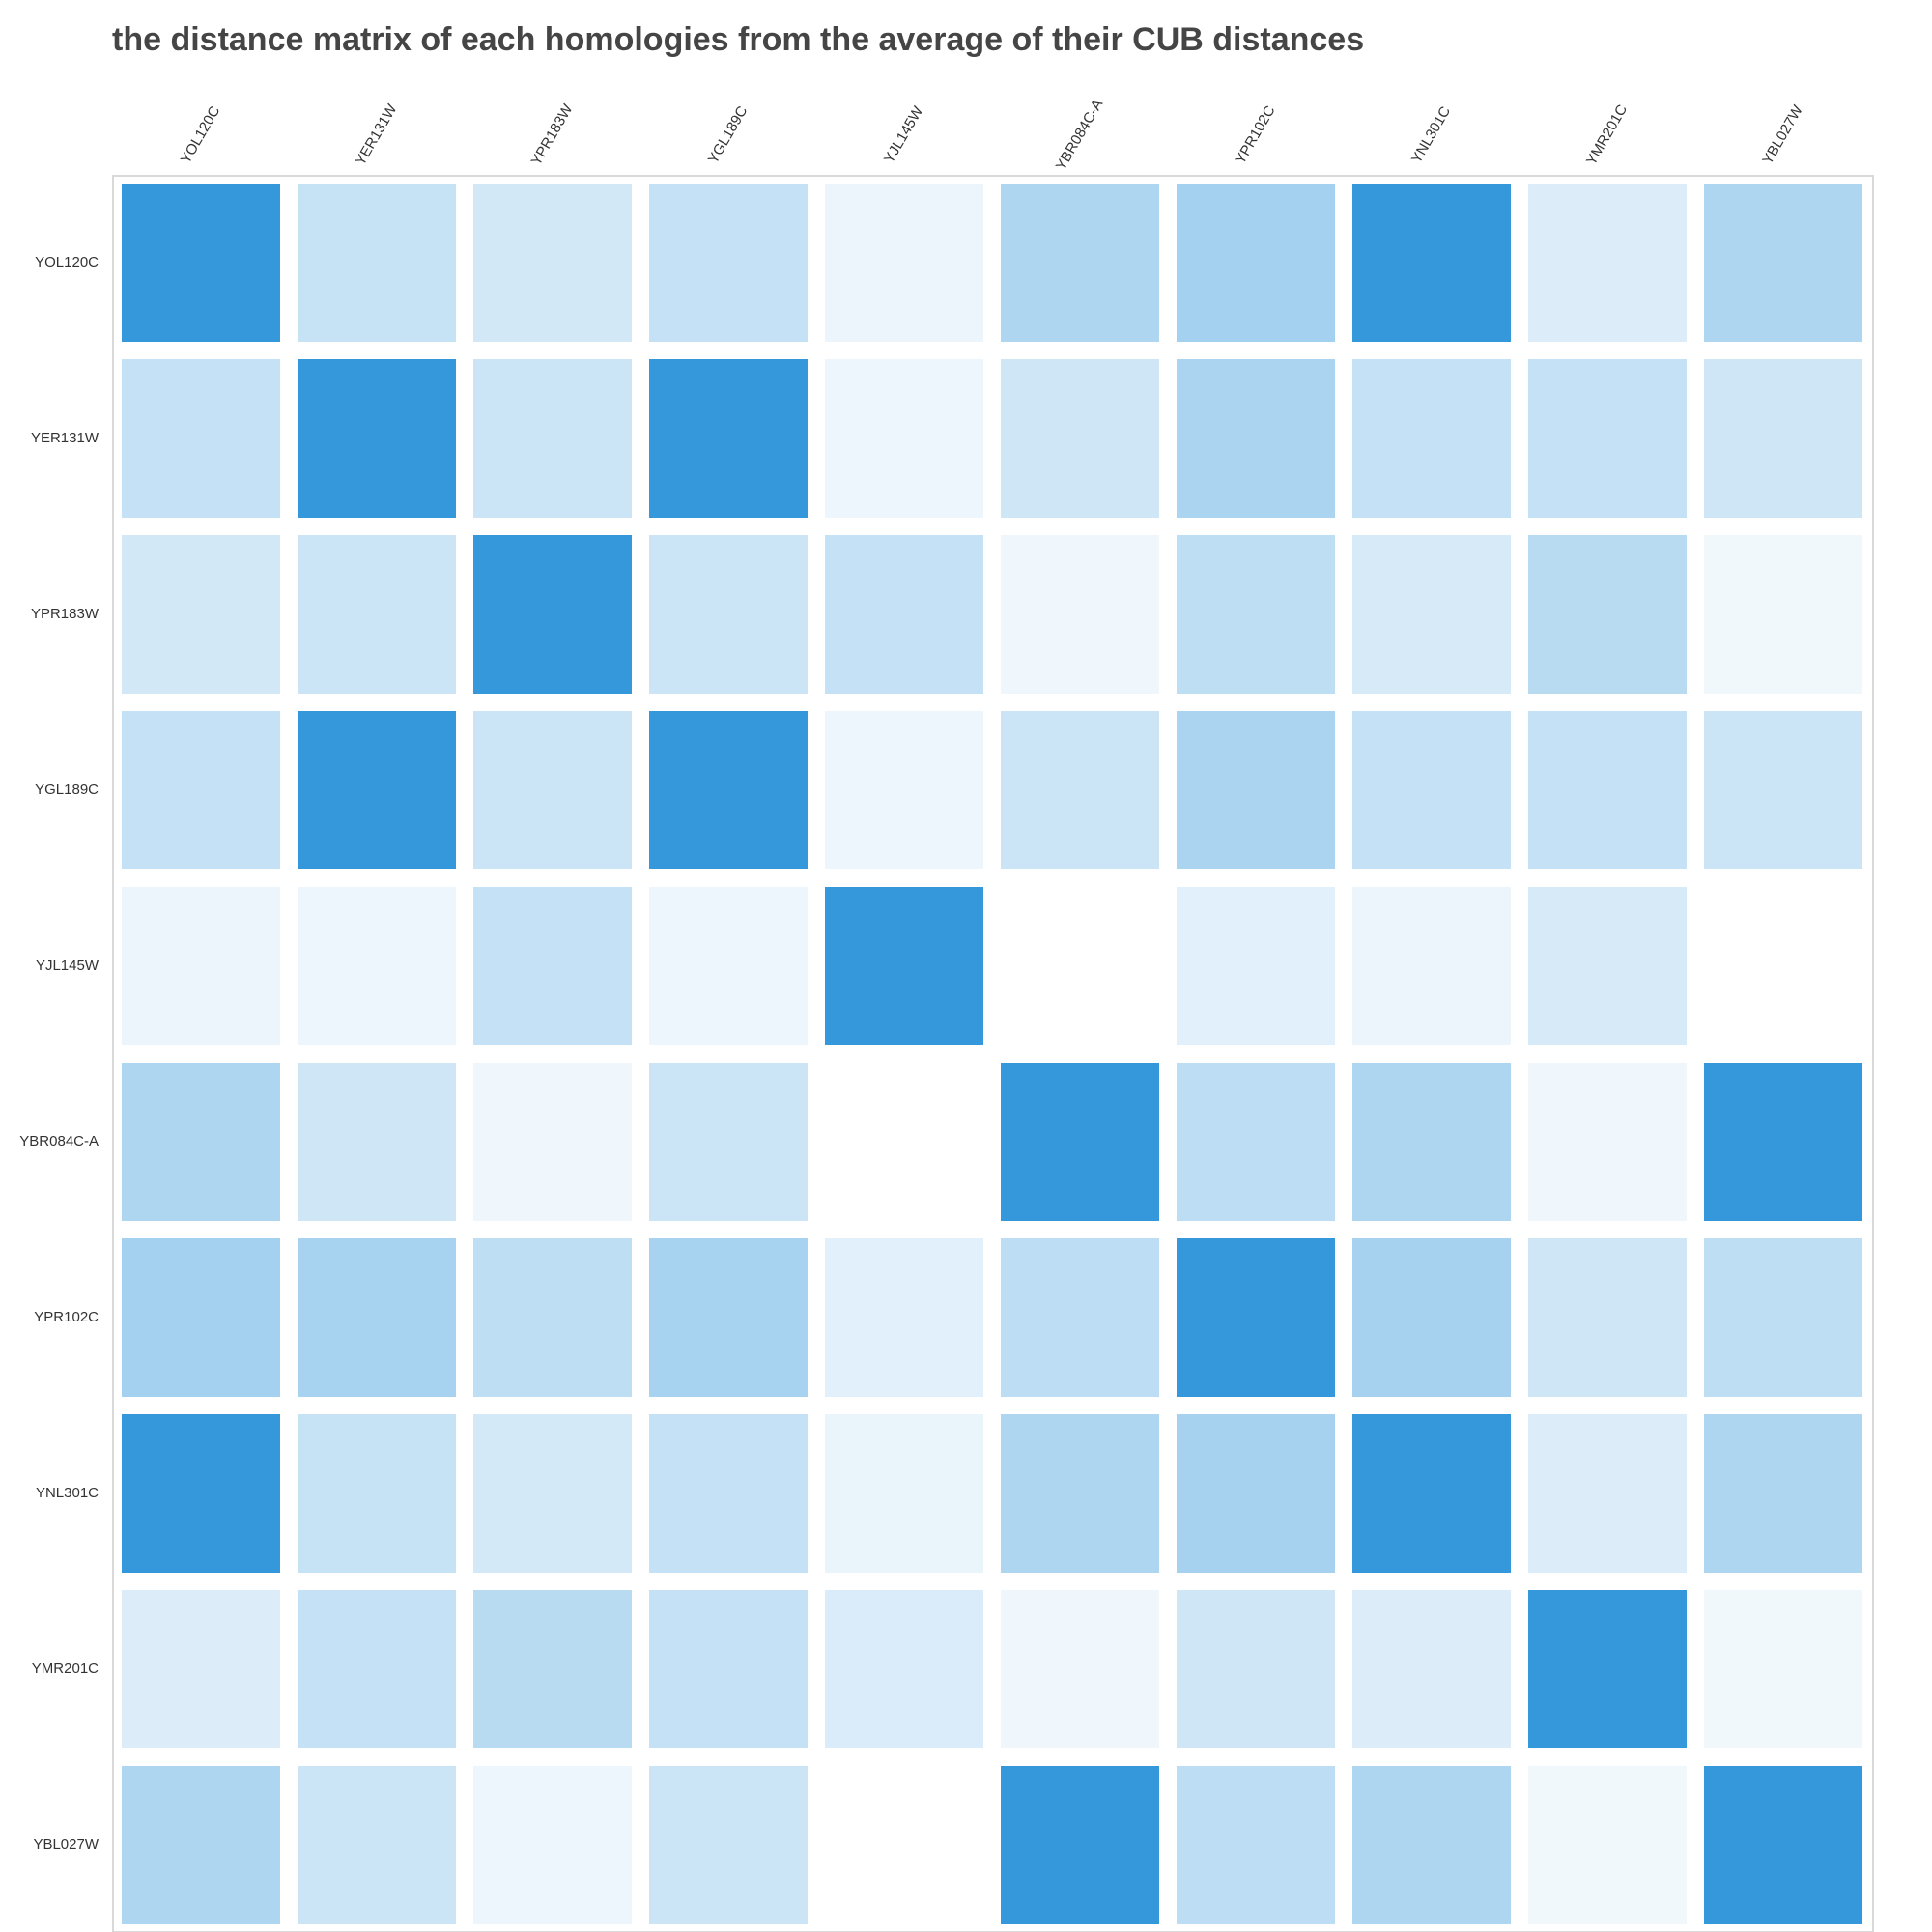 The width and height of the screenshot is (1932, 1932). Describe the element at coordinates (201, 1142) in the screenshot. I see `heatmap-cell-YBR084C-A-YOL120C` at that location.